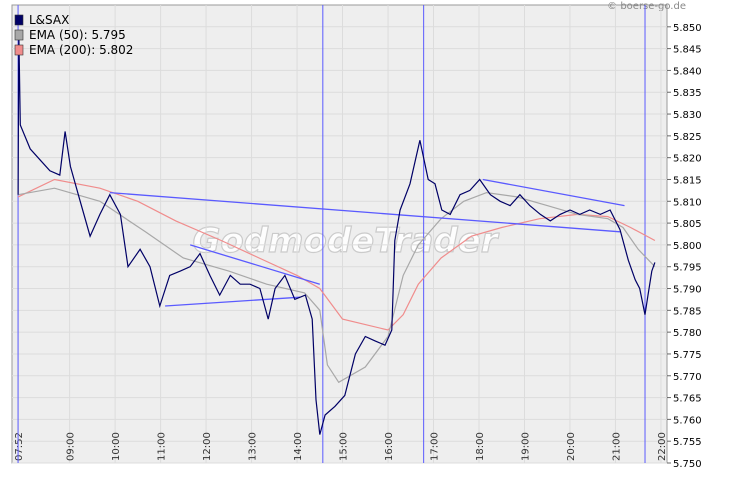 This screenshot has width=730, height=481. Describe the element at coordinates (687, 311) in the screenshot. I see `y-tick-label: 5.785` at that location.